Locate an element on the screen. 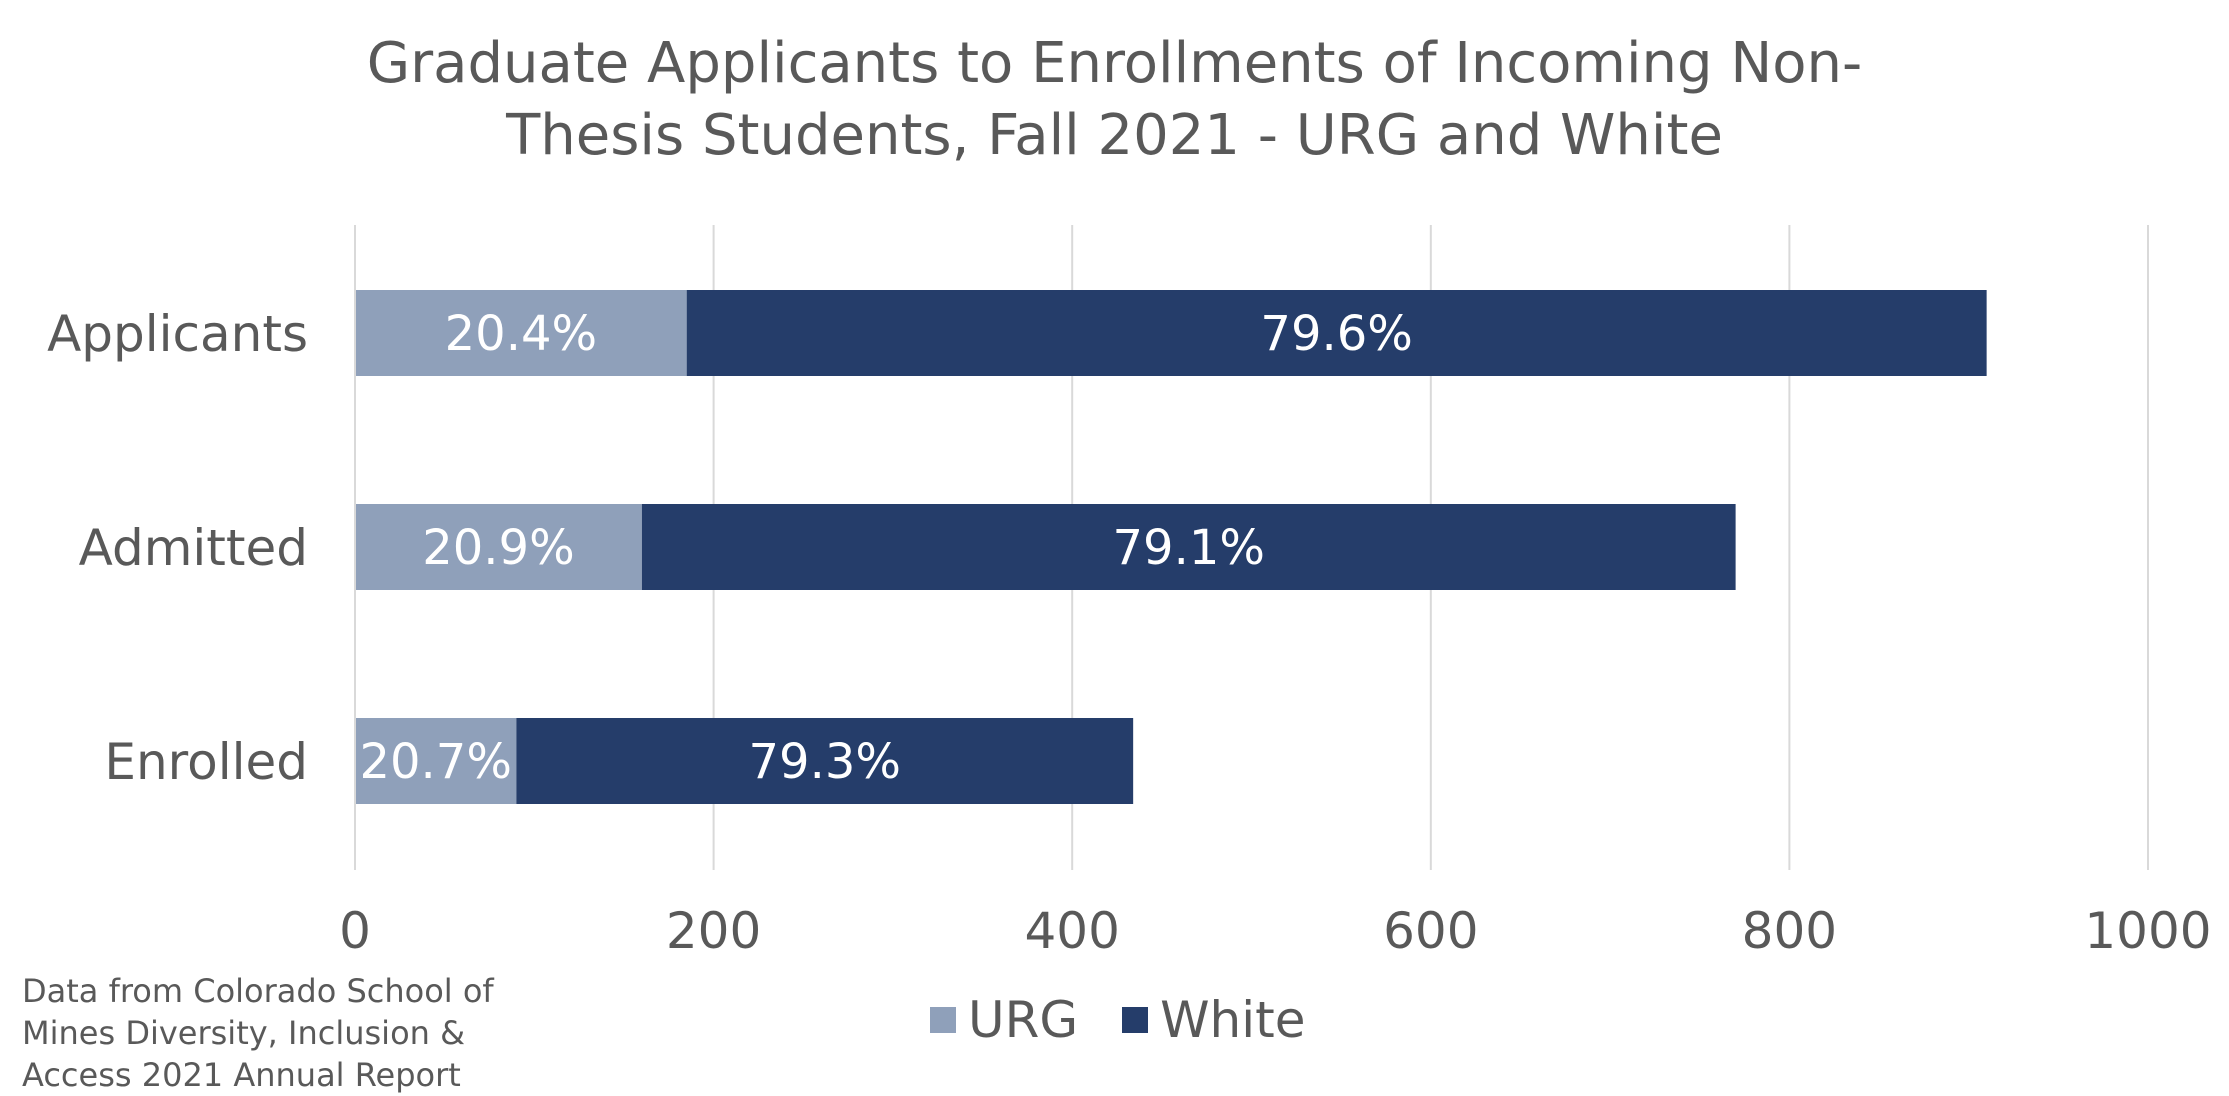  data-label-urg-enrolled: 20.7% is located at coordinates (435, 762).